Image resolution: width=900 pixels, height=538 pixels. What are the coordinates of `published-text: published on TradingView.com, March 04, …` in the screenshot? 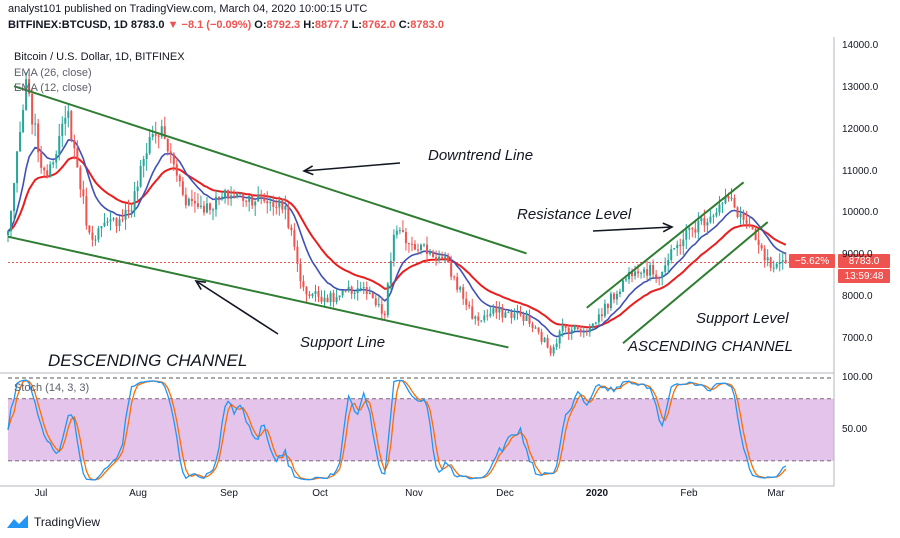 It's located at (216, 9).